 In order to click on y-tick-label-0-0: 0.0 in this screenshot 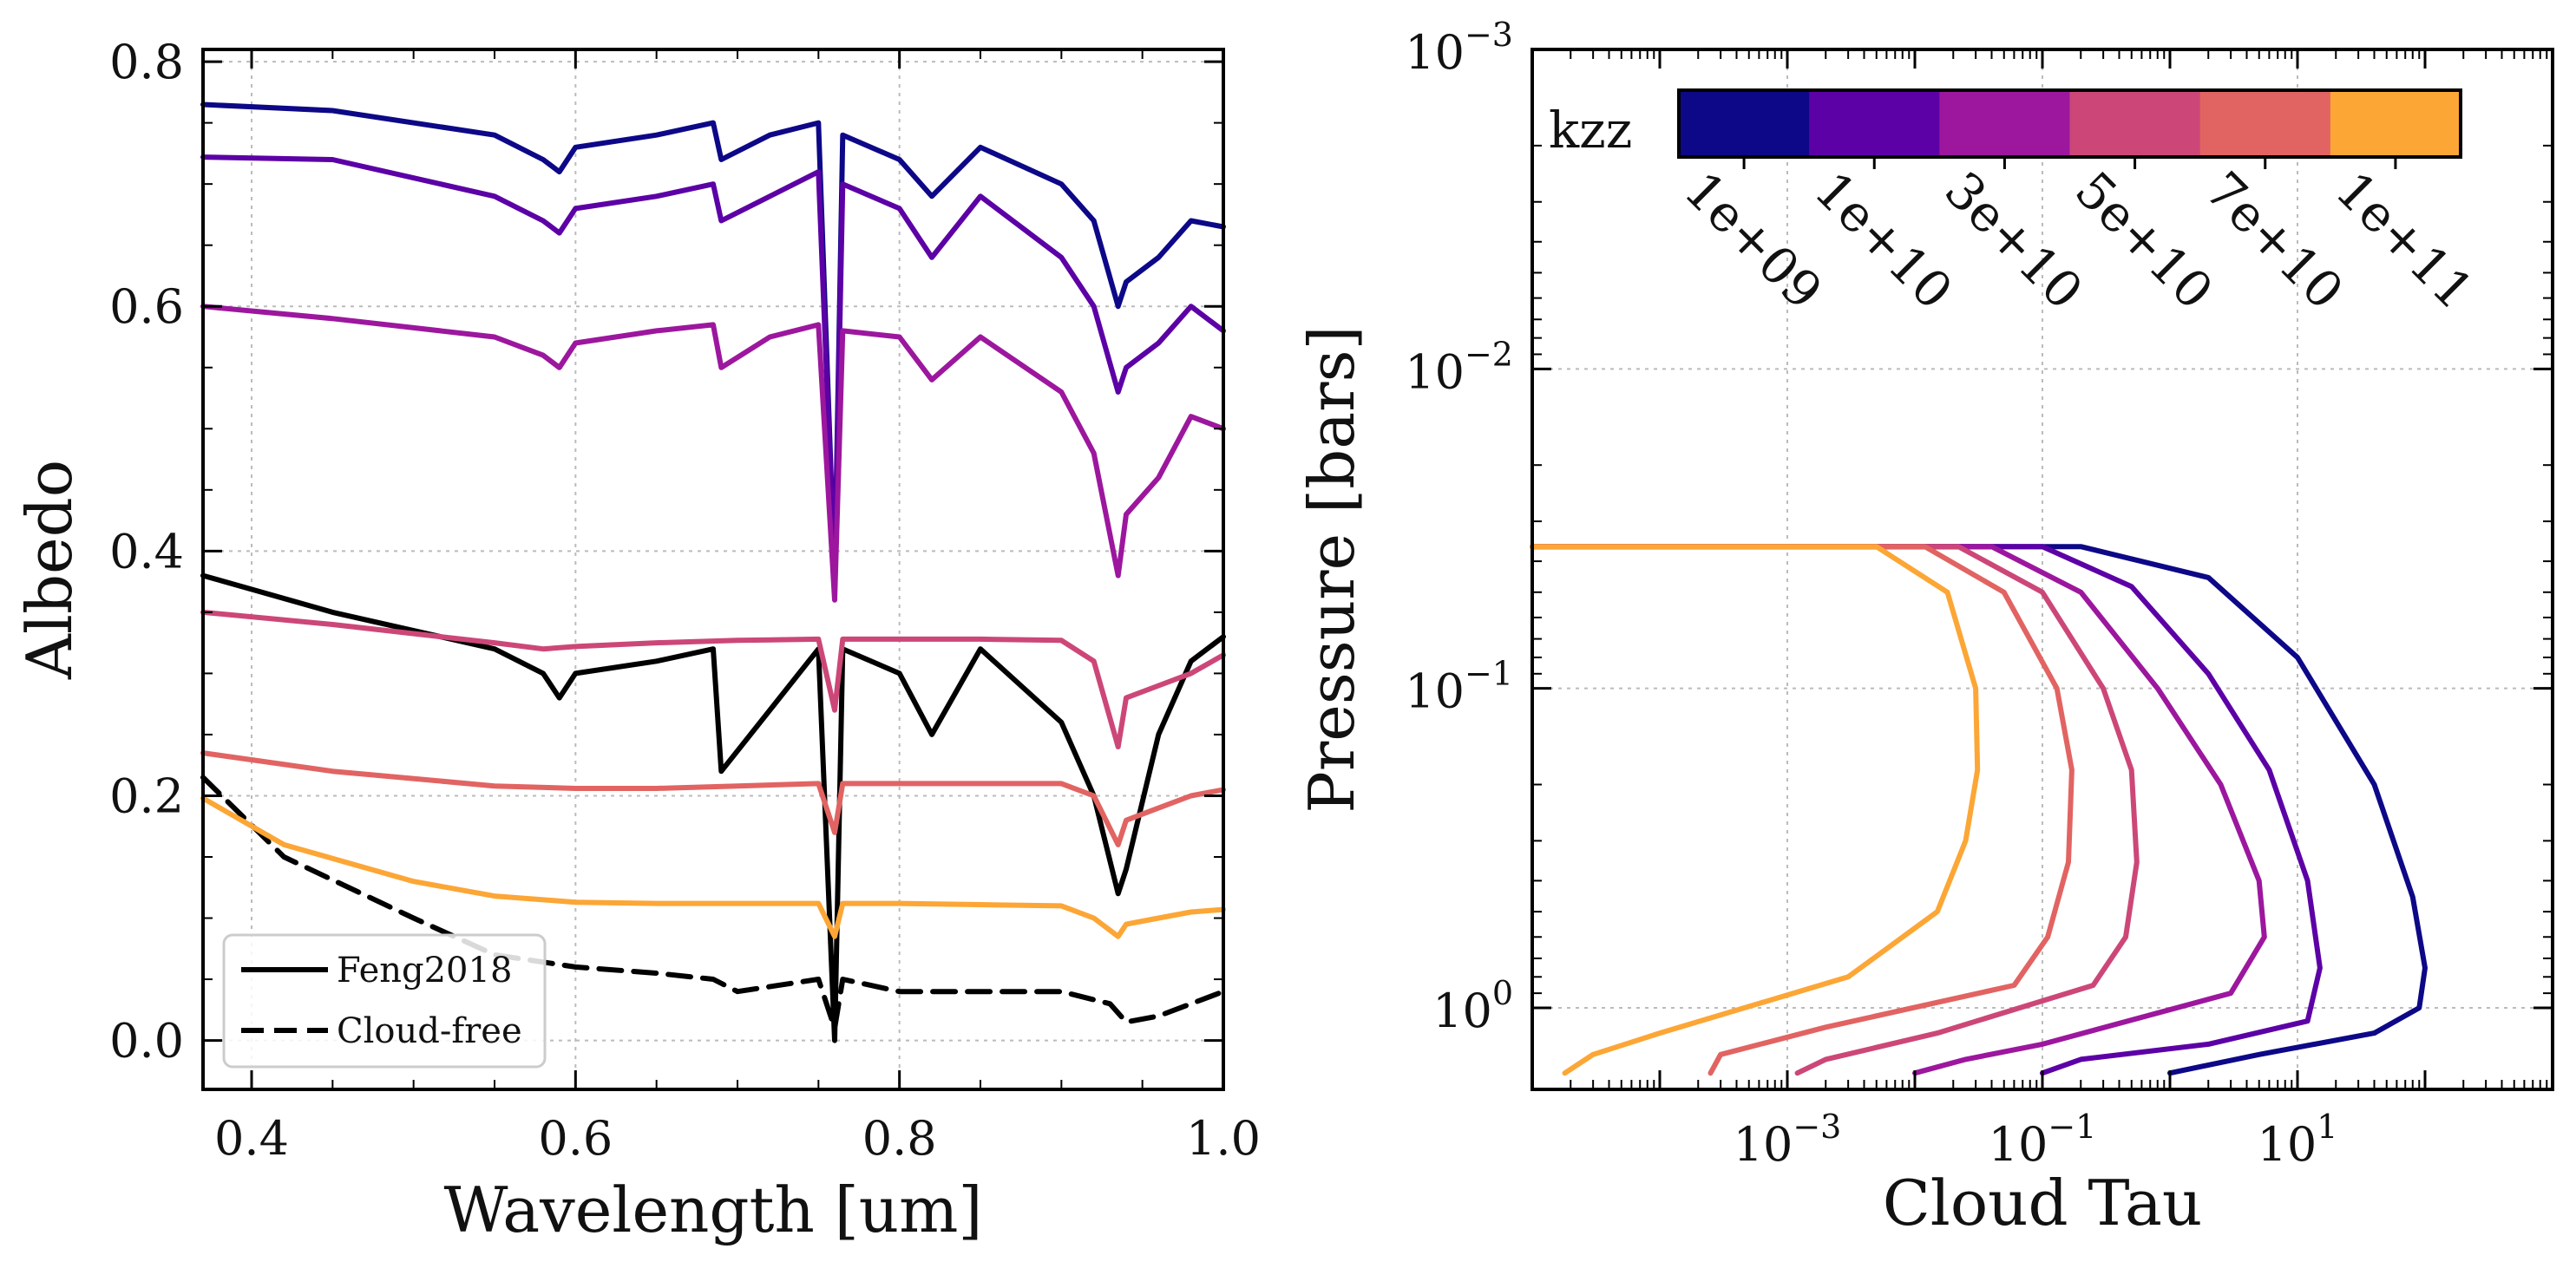, I will do `click(146, 1041)`.